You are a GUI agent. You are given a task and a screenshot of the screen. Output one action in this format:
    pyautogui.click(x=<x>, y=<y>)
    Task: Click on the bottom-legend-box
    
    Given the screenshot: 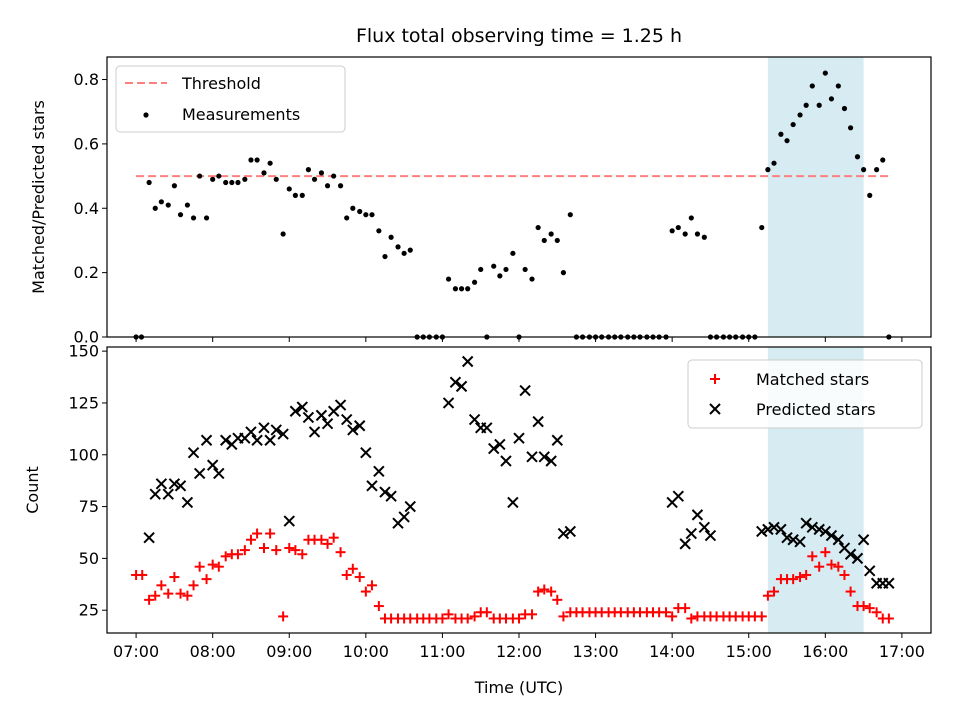 What is the action you would take?
    pyautogui.click(x=805, y=394)
    